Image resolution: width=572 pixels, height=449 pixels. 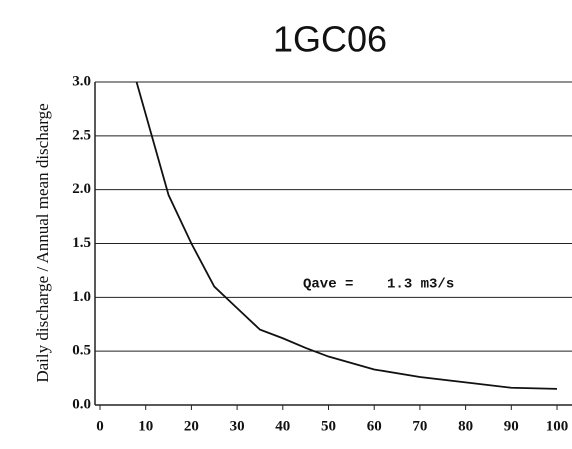 What do you see at coordinates (237, 426) in the screenshot?
I see `x-tick-label: 30` at bounding box center [237, 426].